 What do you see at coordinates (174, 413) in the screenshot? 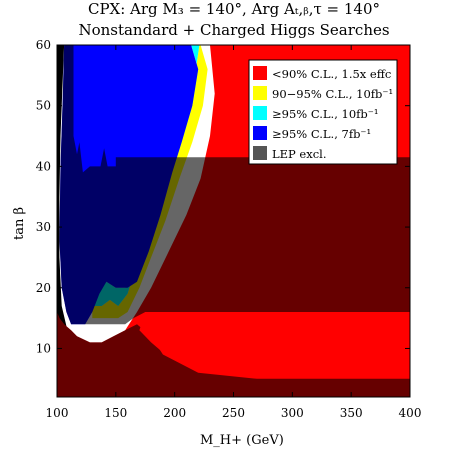
I see `x-tick-label-2: 200` at bounding box center [174, 413].